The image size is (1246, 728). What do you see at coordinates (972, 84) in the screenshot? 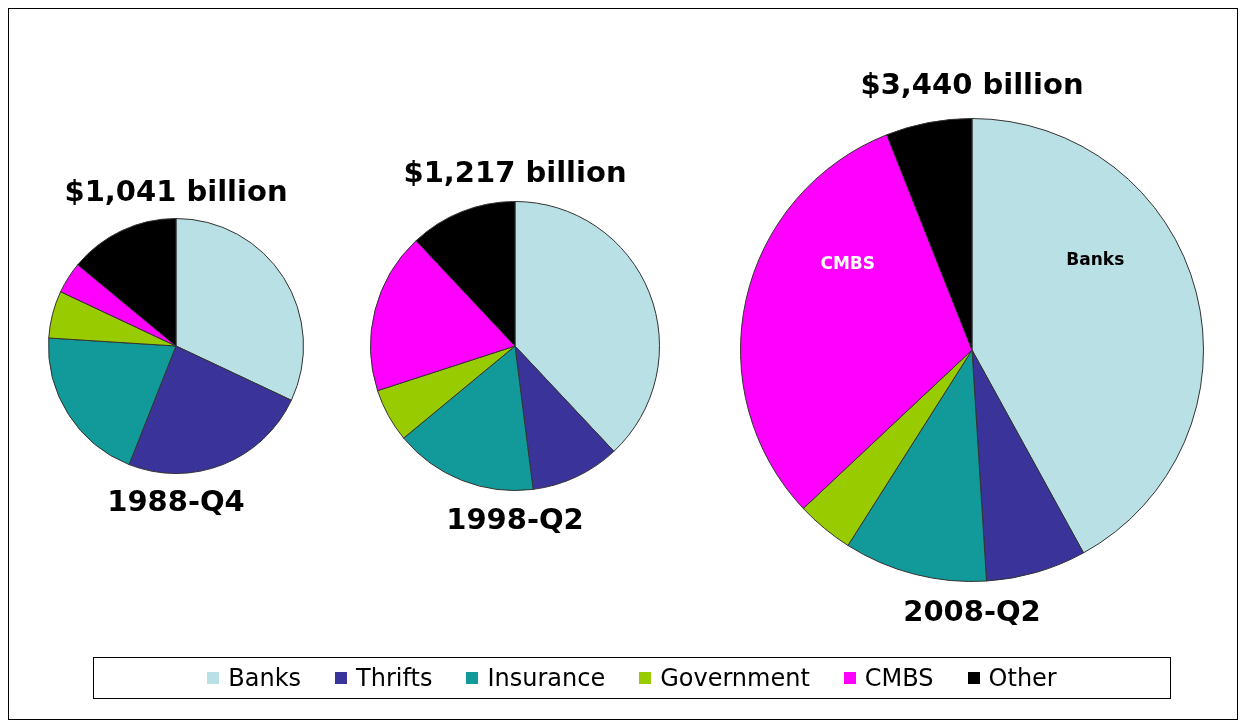
I see `chart-title: $3,440 billion` at bounding box center [972, 84].